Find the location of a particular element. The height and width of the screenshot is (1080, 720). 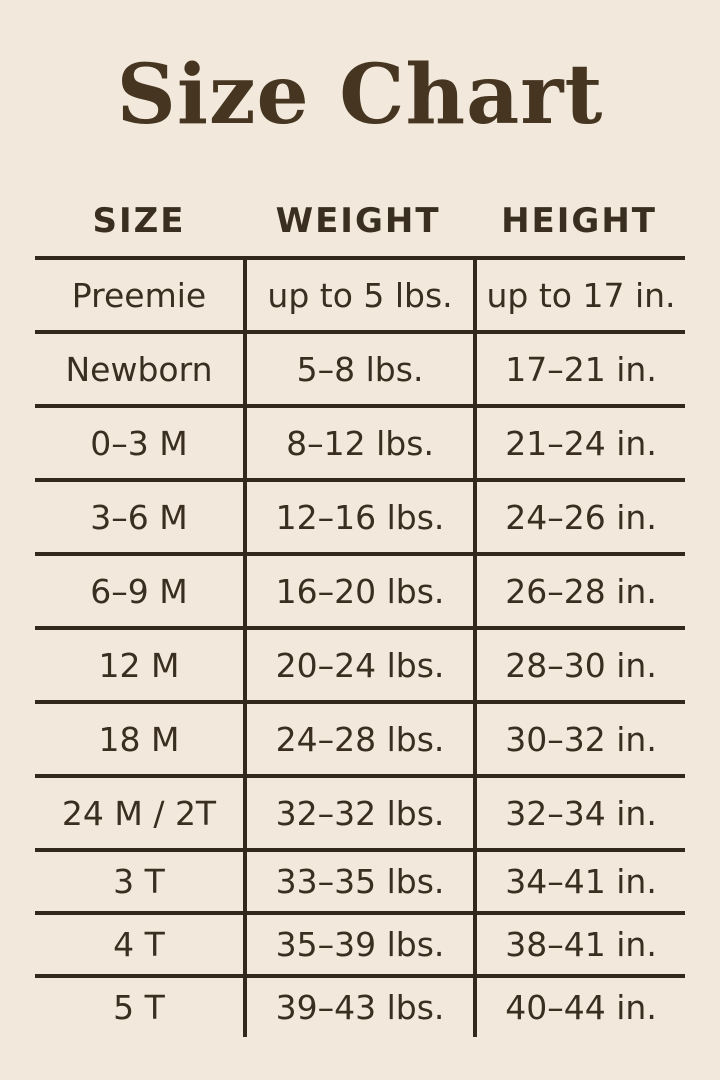

cell-size: 24 M / 2T is located at coordinates (139, 813).